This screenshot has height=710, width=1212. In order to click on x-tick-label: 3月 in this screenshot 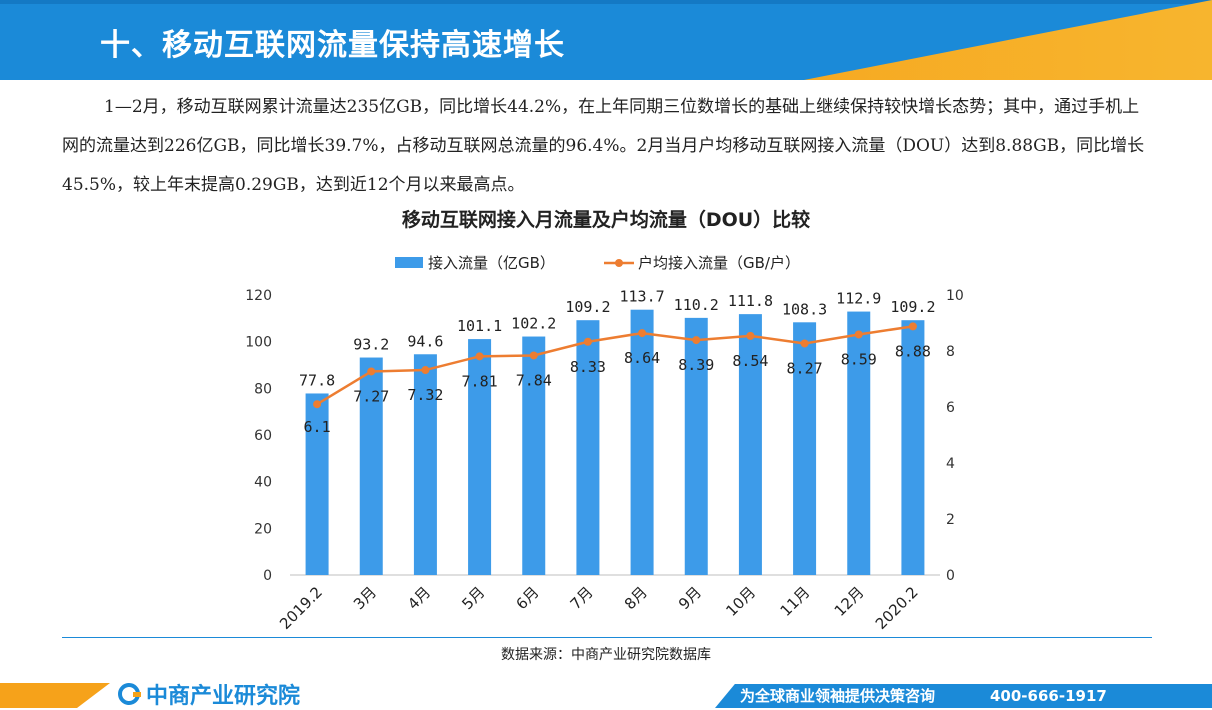, I will do `click(365, 598)`.